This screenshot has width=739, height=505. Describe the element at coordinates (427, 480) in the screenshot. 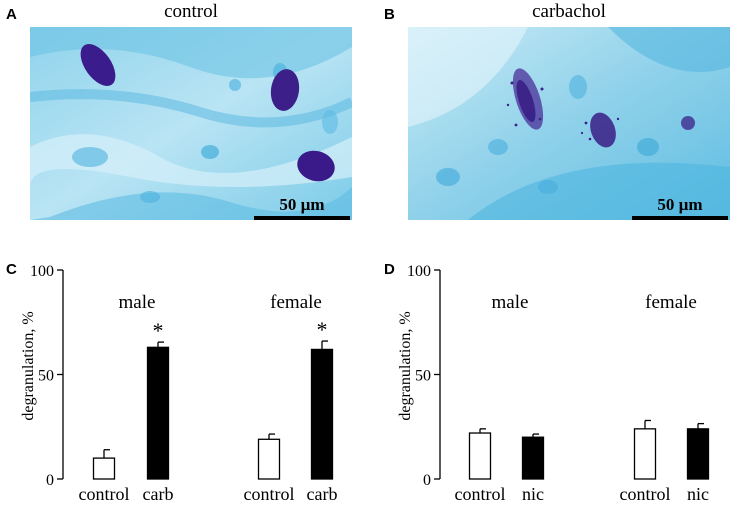

I see `y-tick-label-d: 0` at that location.